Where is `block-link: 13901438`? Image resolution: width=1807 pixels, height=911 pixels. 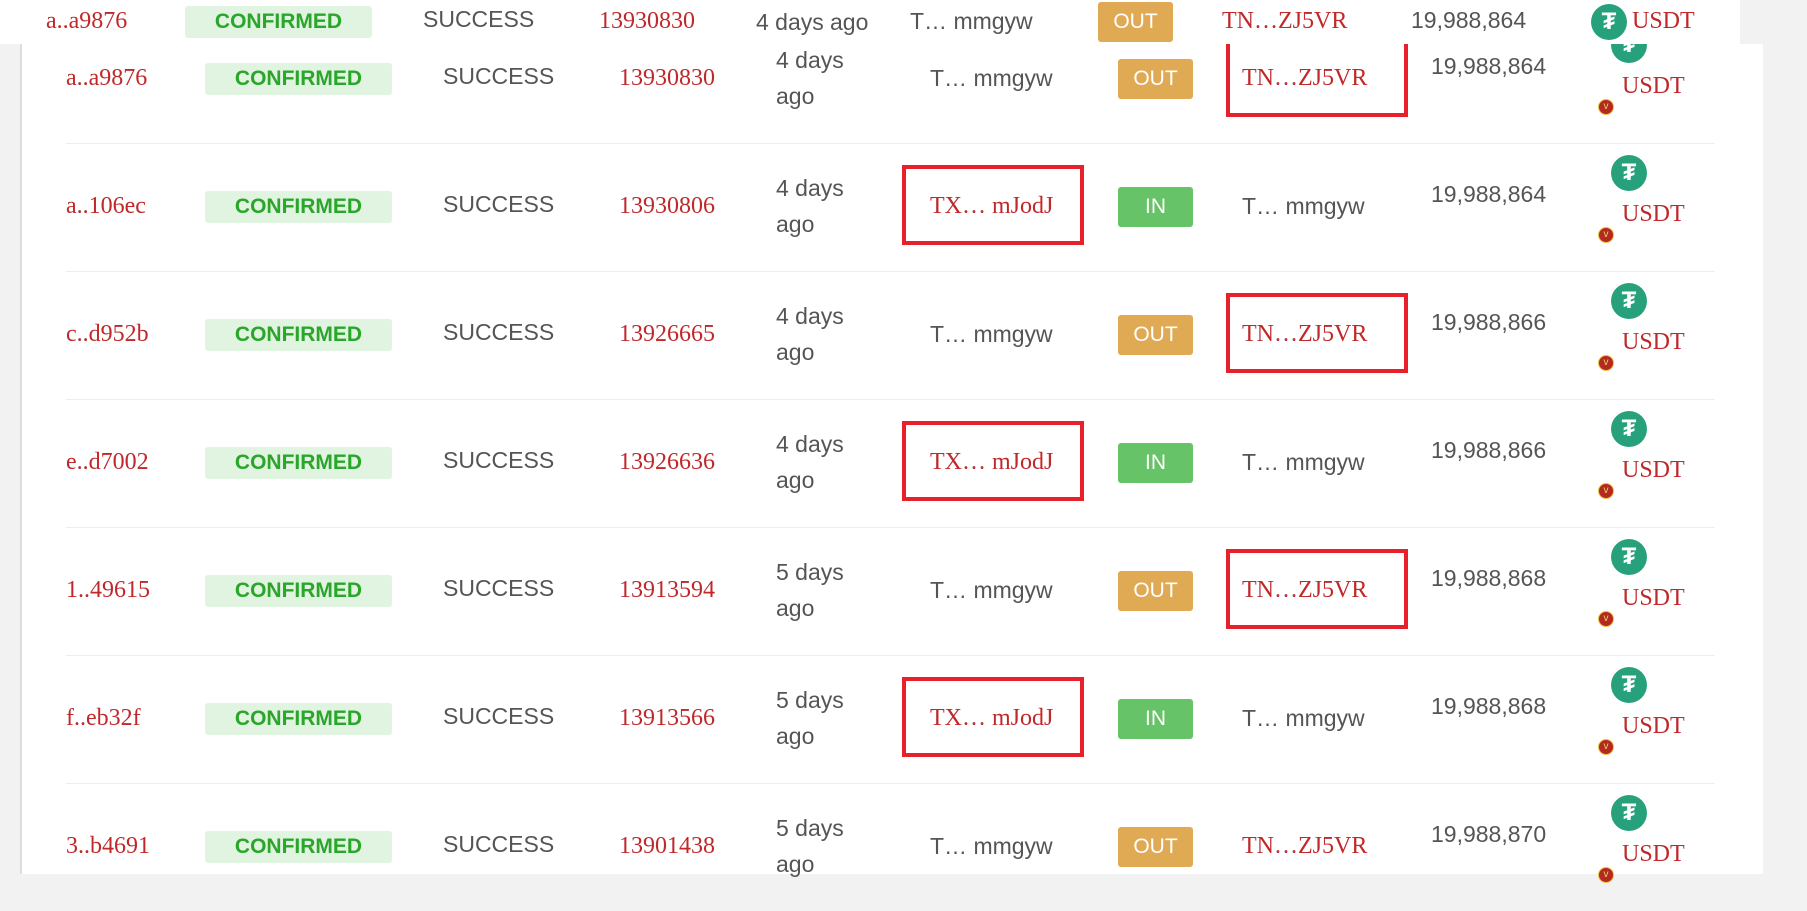
block-link: 13901438 is located at coordinates (667, 846).